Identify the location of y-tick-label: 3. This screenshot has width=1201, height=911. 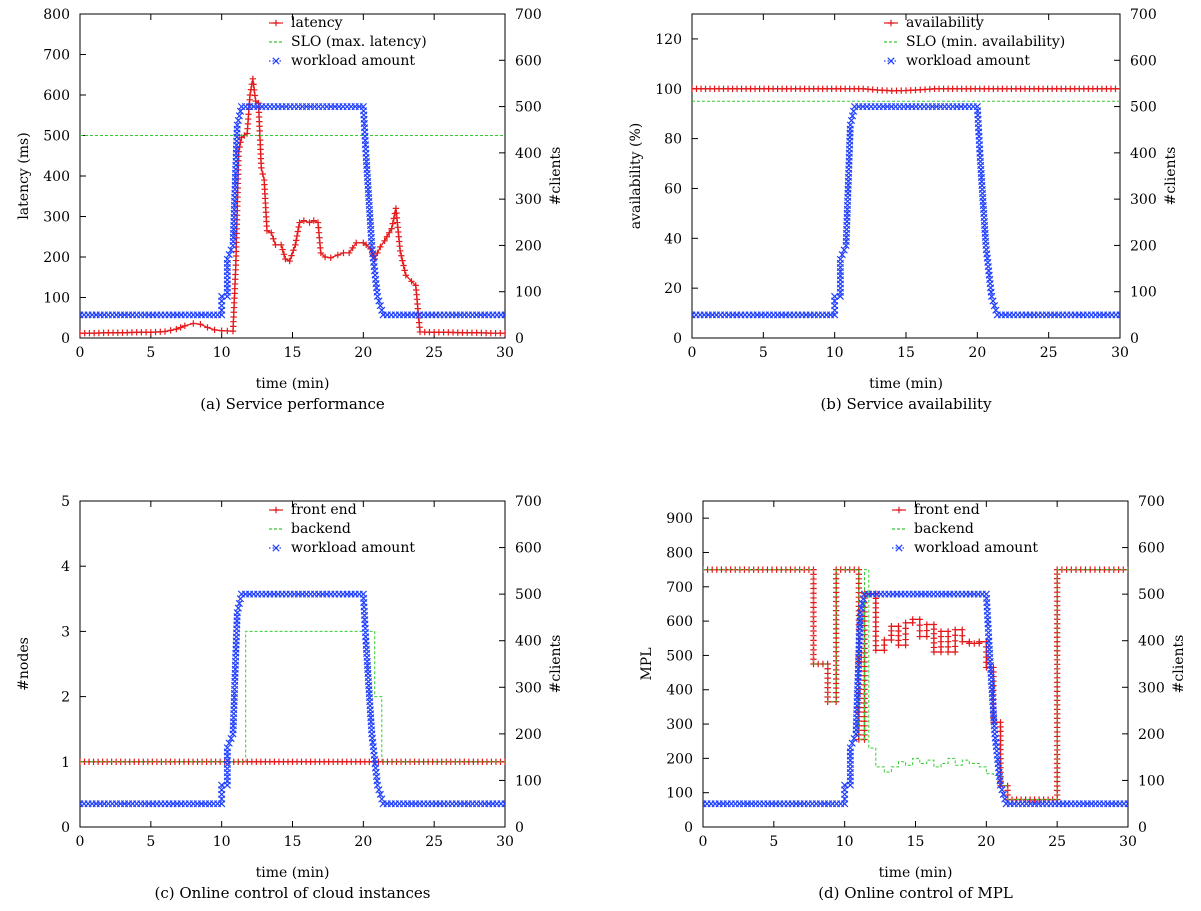
(65, 632).